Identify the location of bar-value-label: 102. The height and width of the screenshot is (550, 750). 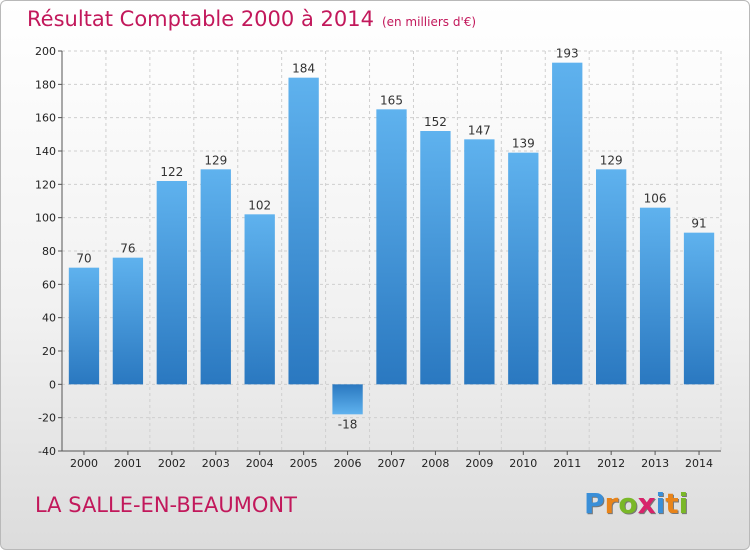
(259, 205).